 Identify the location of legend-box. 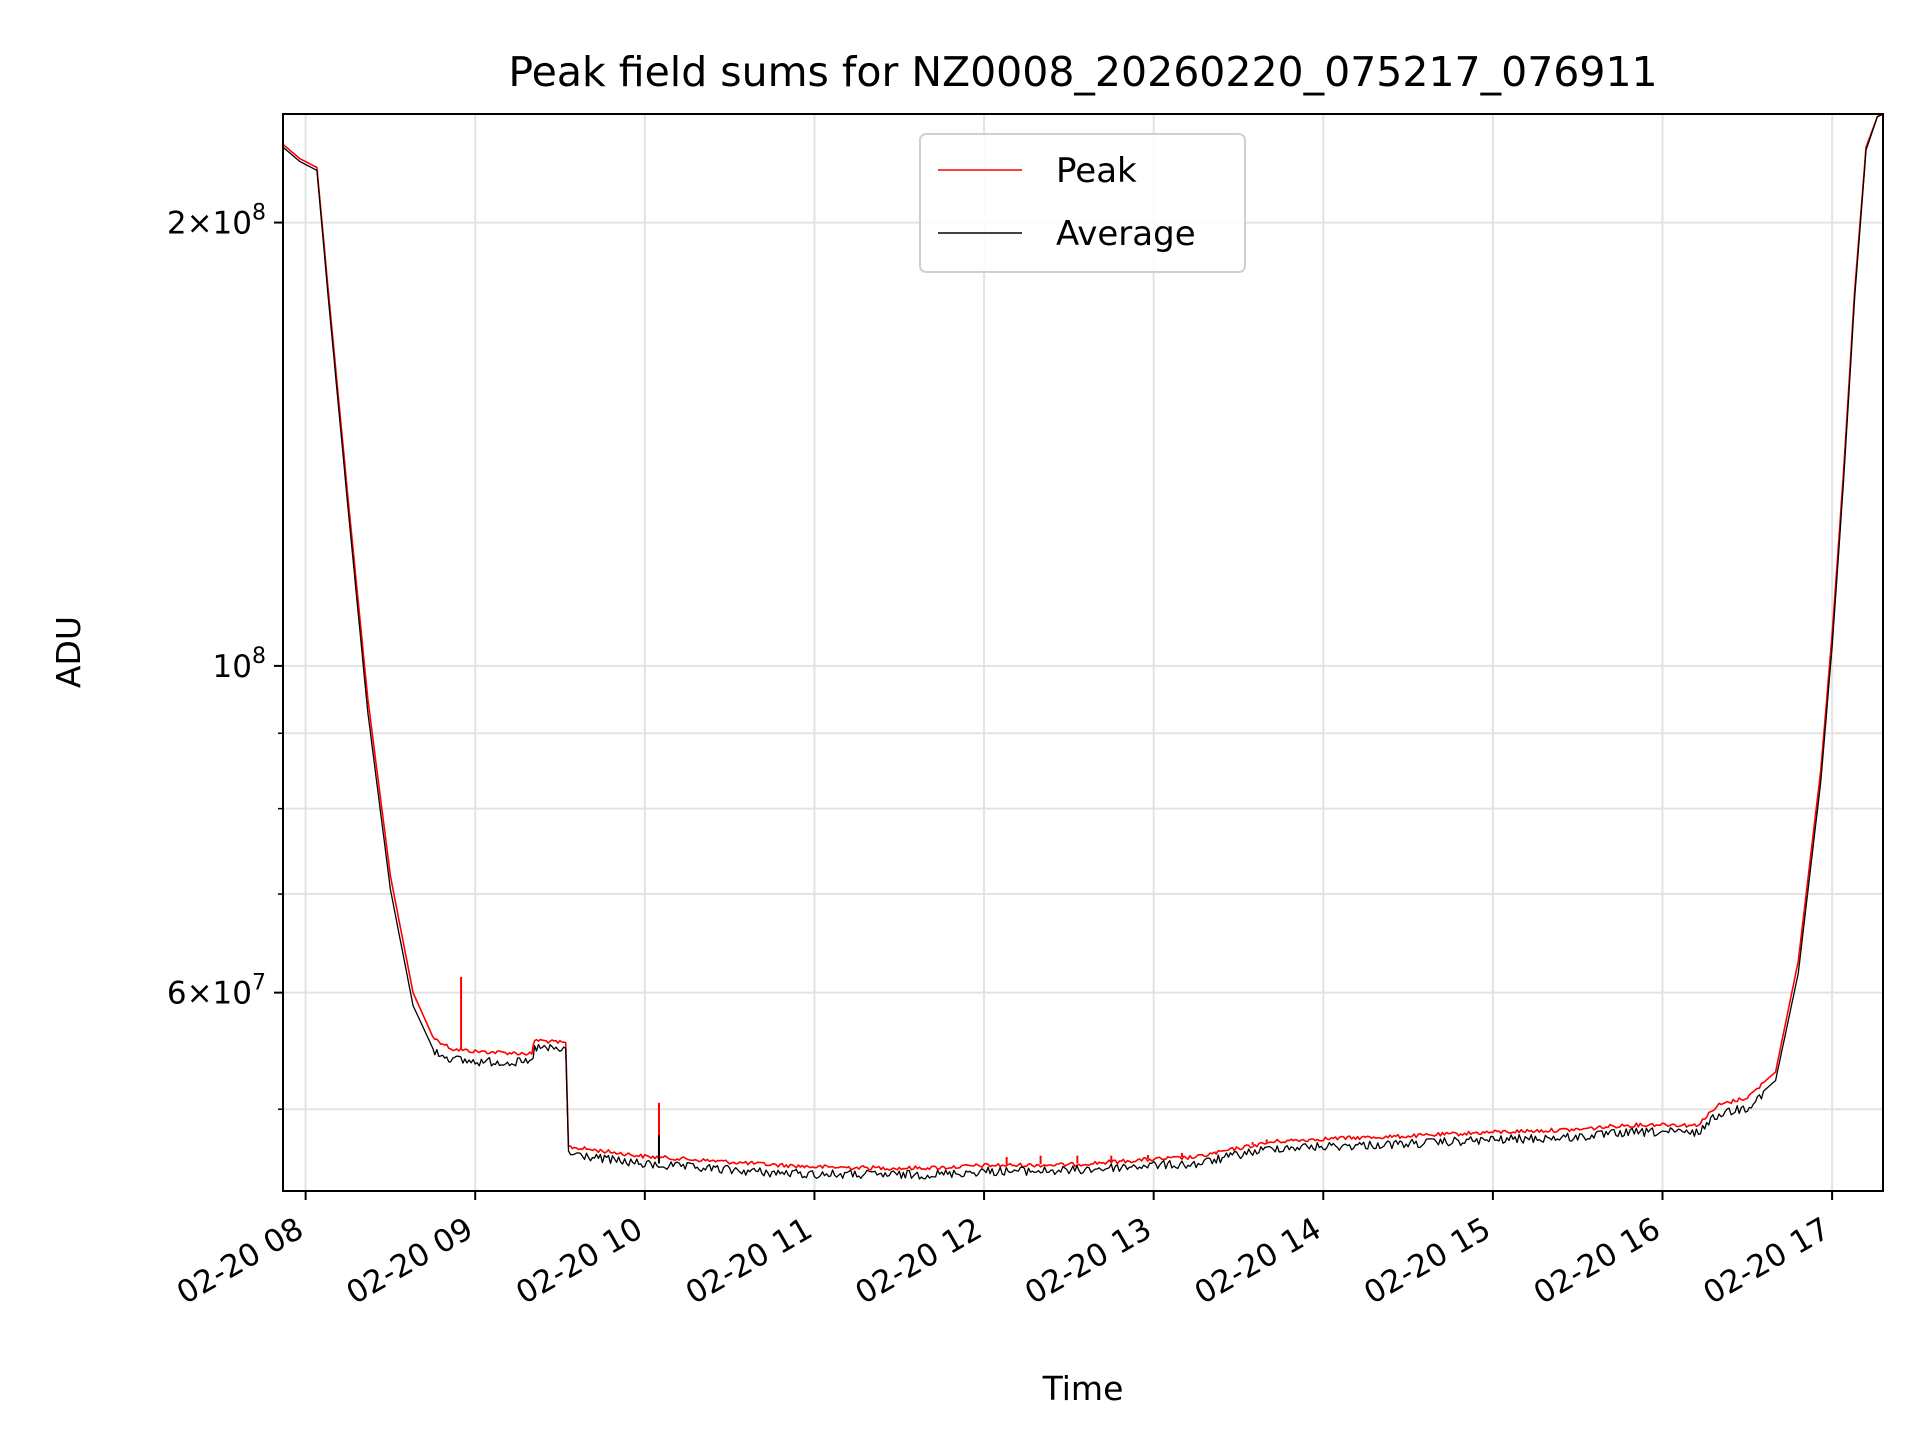
(1082, 203).